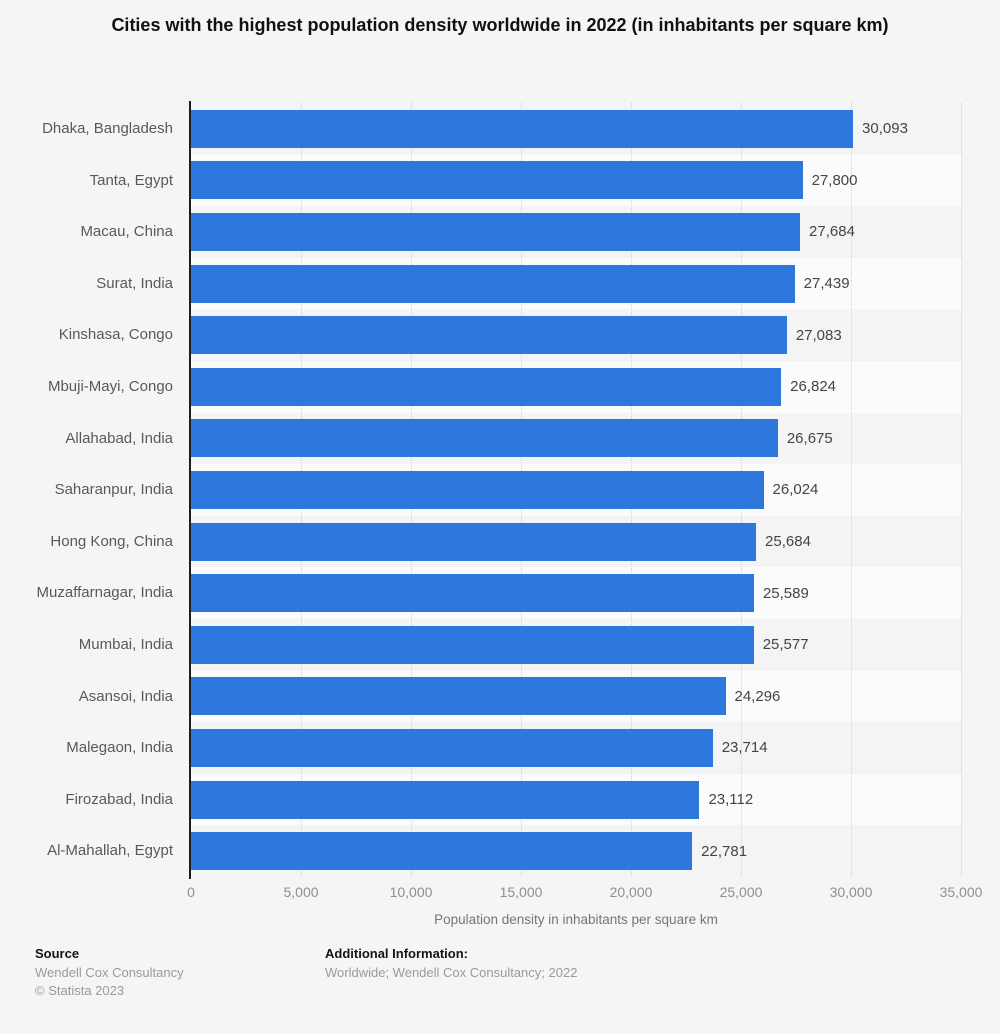 The width and height of the screenshot is (1000, 1034). I want to click on category-label: Surat, India, so click(134, 283).